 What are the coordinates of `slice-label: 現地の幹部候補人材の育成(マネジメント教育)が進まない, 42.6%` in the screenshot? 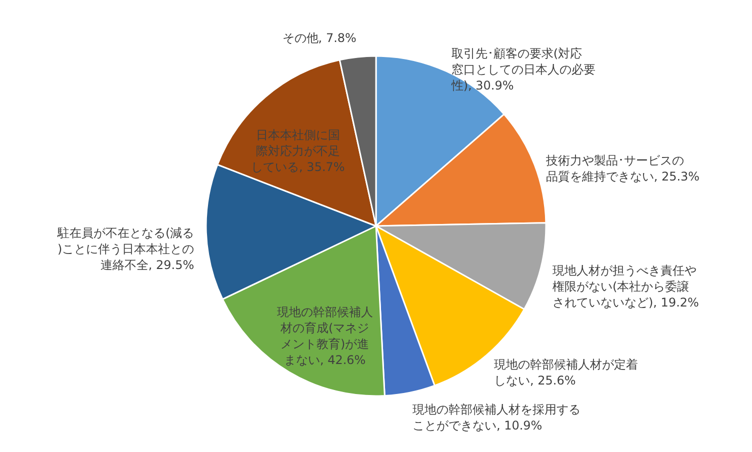 It's located at (324, 335).